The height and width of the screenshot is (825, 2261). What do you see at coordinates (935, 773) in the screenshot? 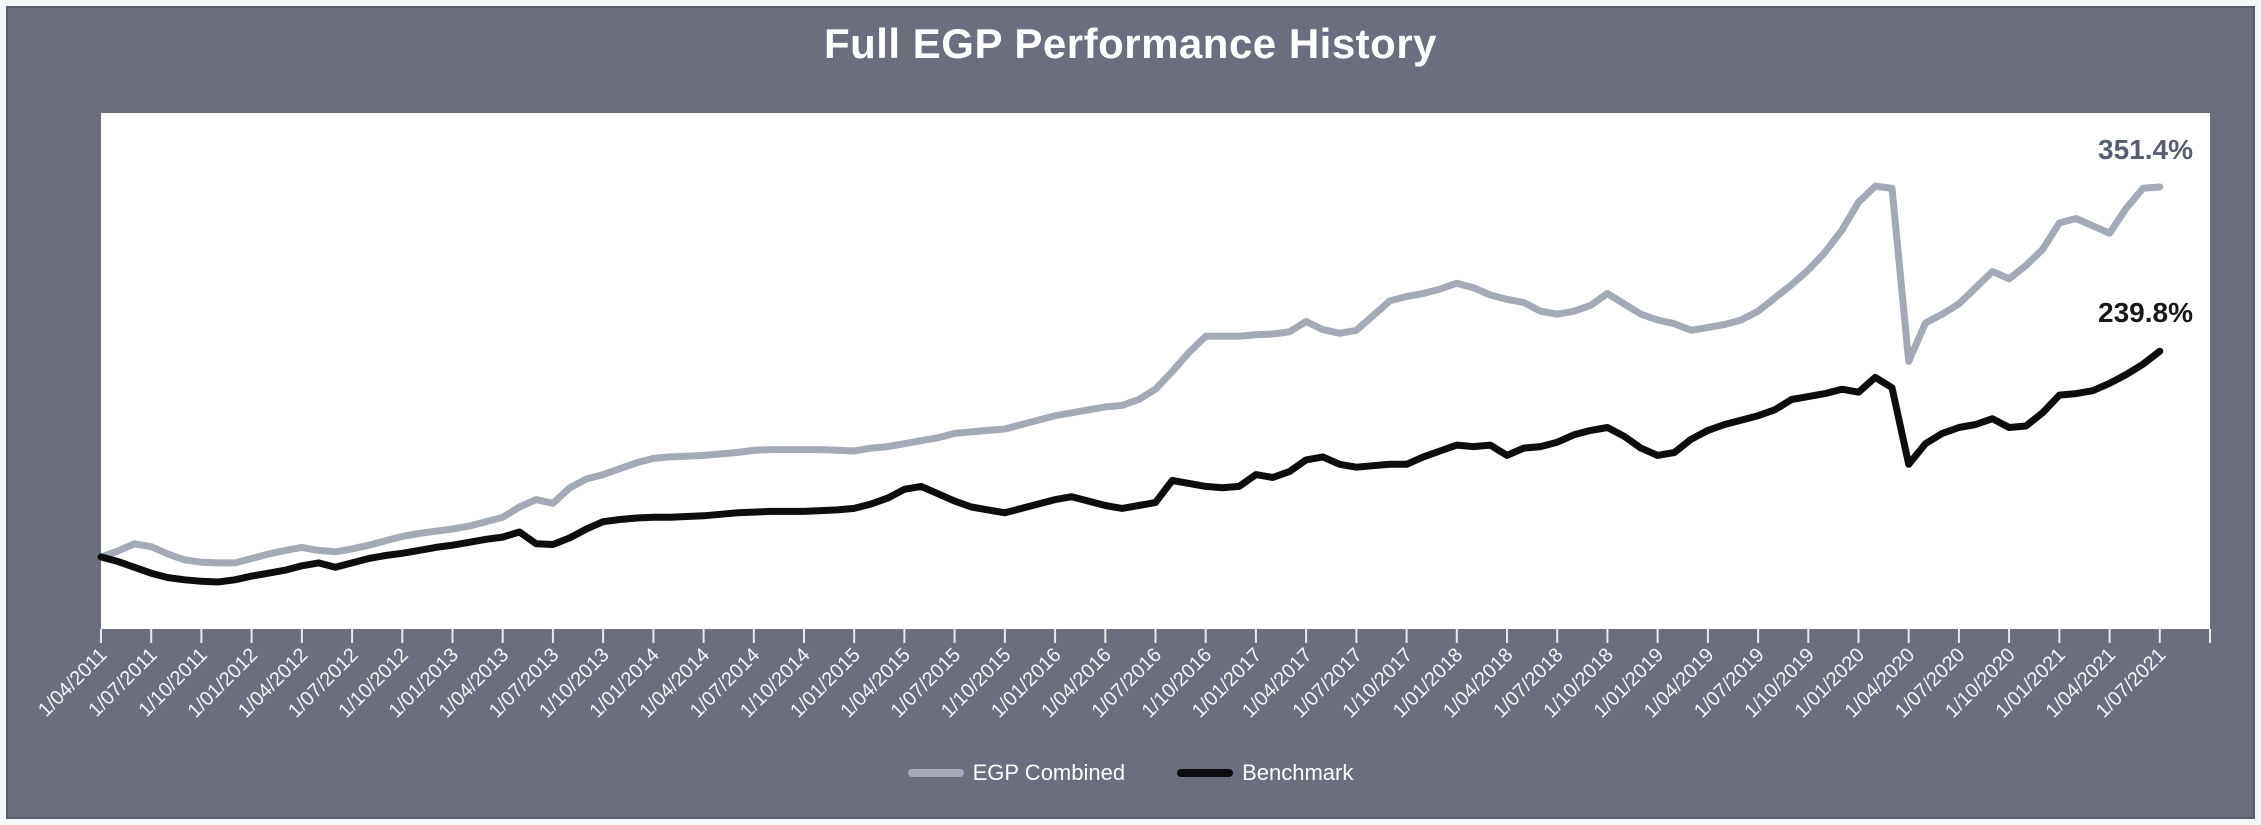
I see `egp-line-swatch-icon` at bounding box center [935, 773].